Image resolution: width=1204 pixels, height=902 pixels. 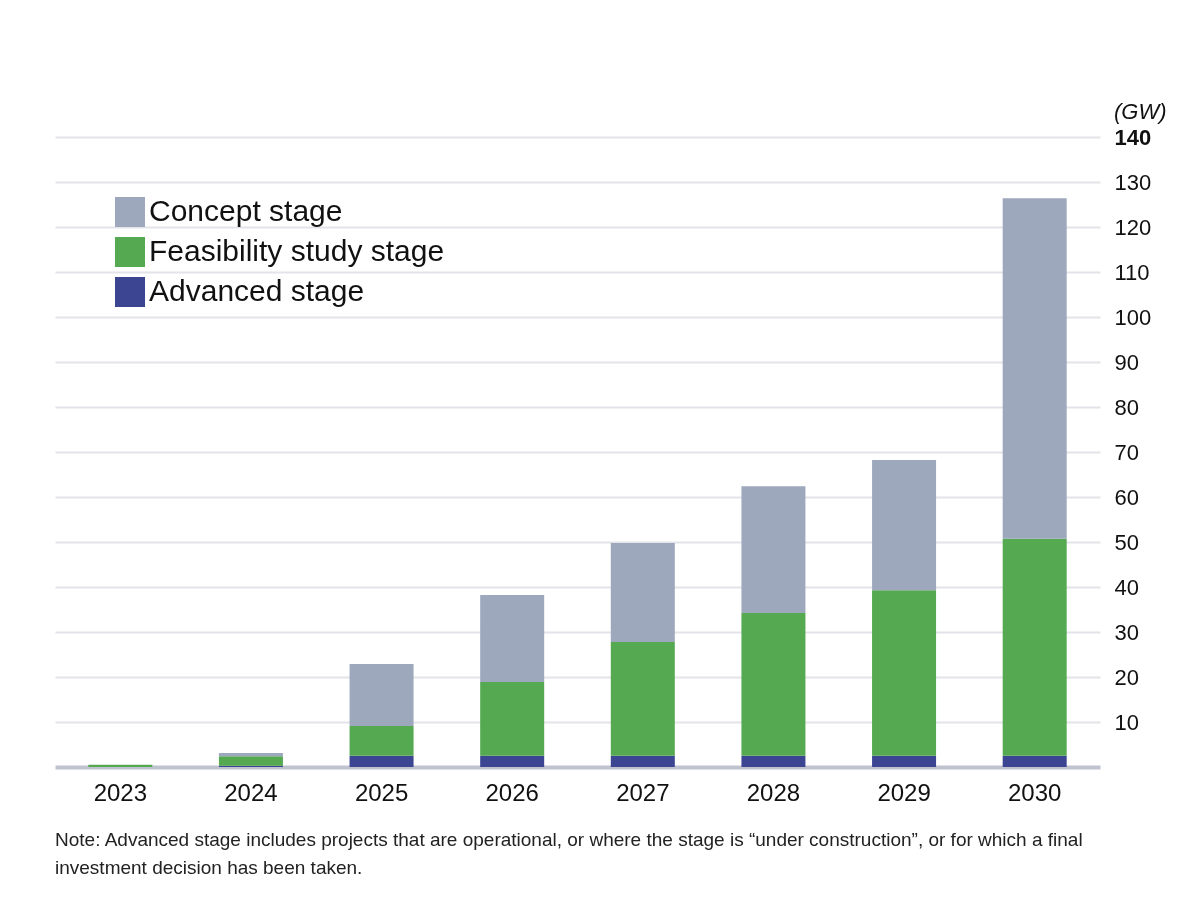 What do you see at coordinates (1126, 407) in the screenshot?
I see `y-tick-label: 80` at bounding box center [1126, 407].